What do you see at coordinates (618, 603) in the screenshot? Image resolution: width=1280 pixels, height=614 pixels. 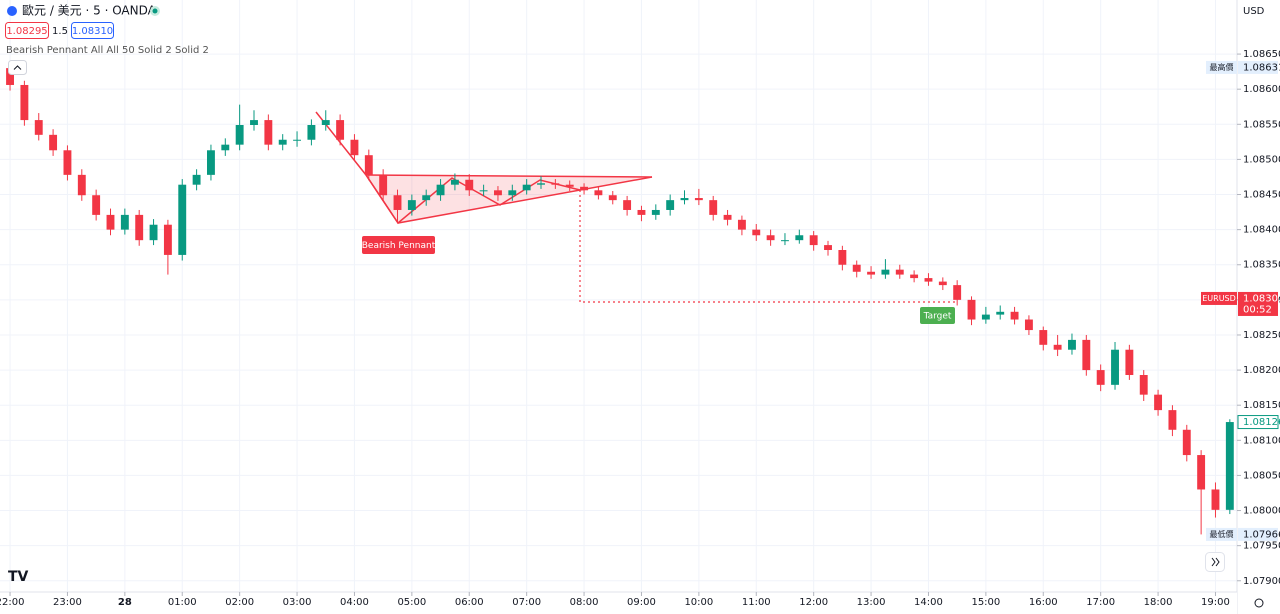 I see `time-axis` at bounding box center [618, 603].